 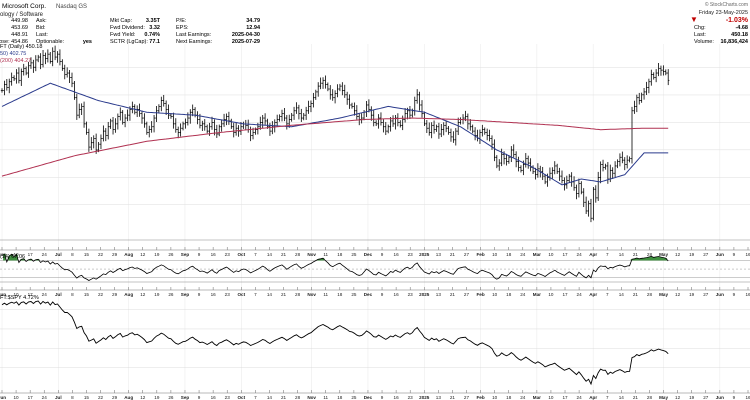 What do you see at coordinates (171, 254) in the screenshot?
I see `x-tick-label: 26` at bounding box center [171, 254].